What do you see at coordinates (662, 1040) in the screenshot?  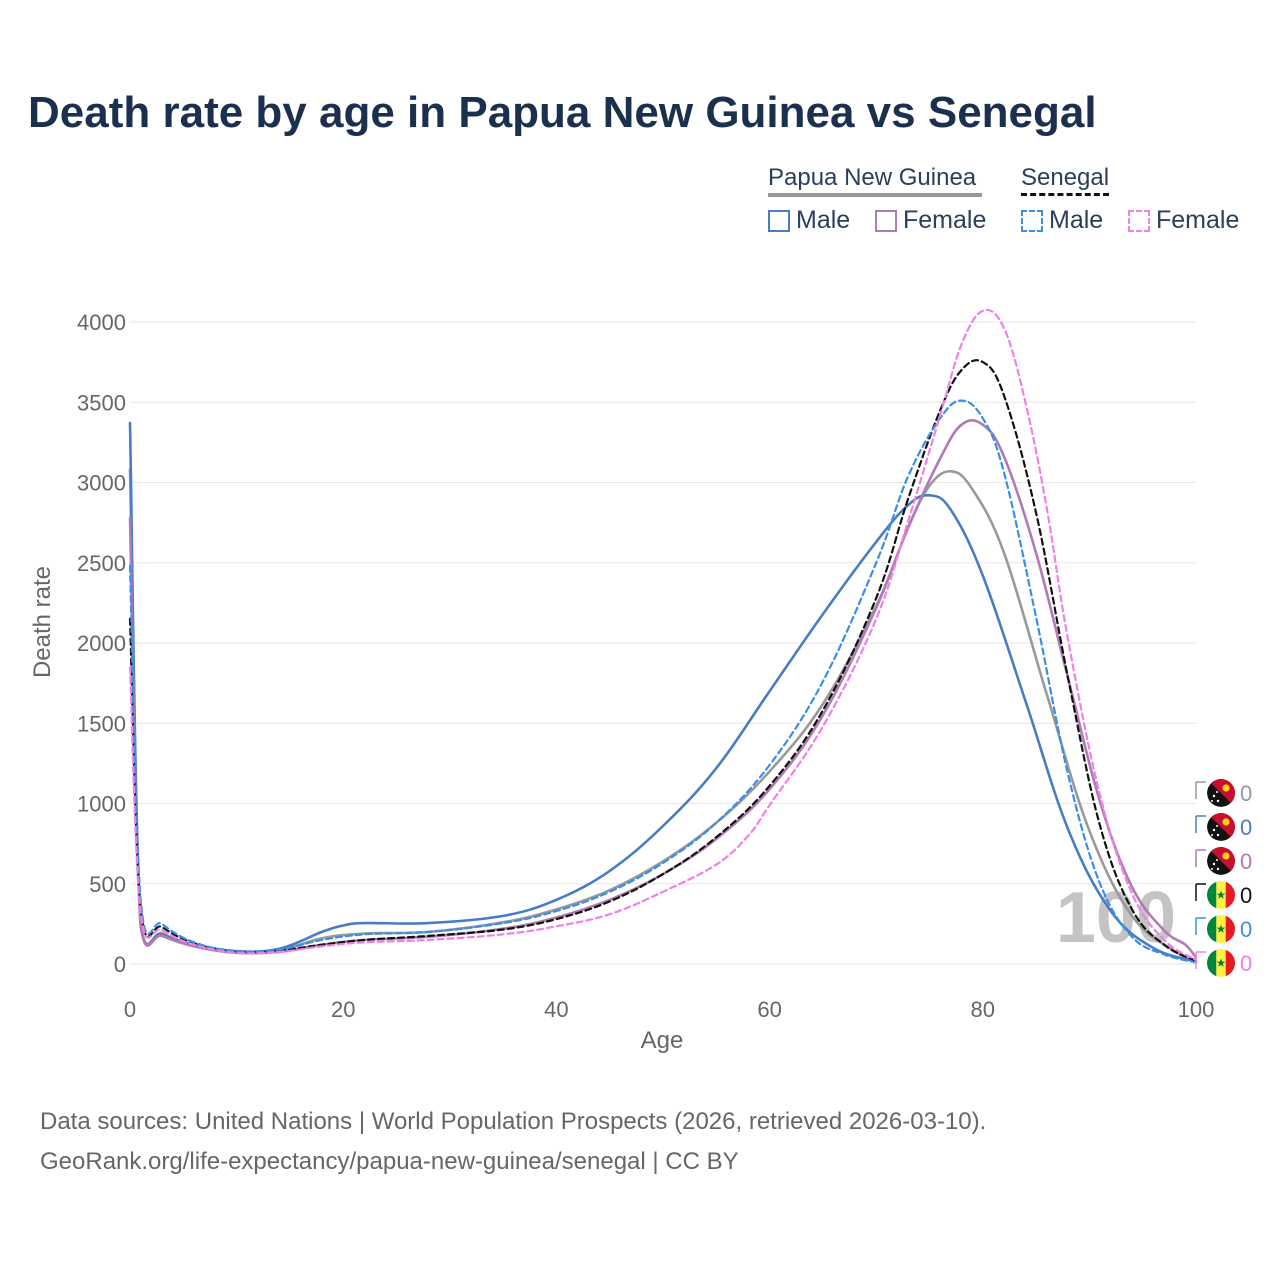 I see `x-axis-title: Age` at bounding box center [662, 1040].